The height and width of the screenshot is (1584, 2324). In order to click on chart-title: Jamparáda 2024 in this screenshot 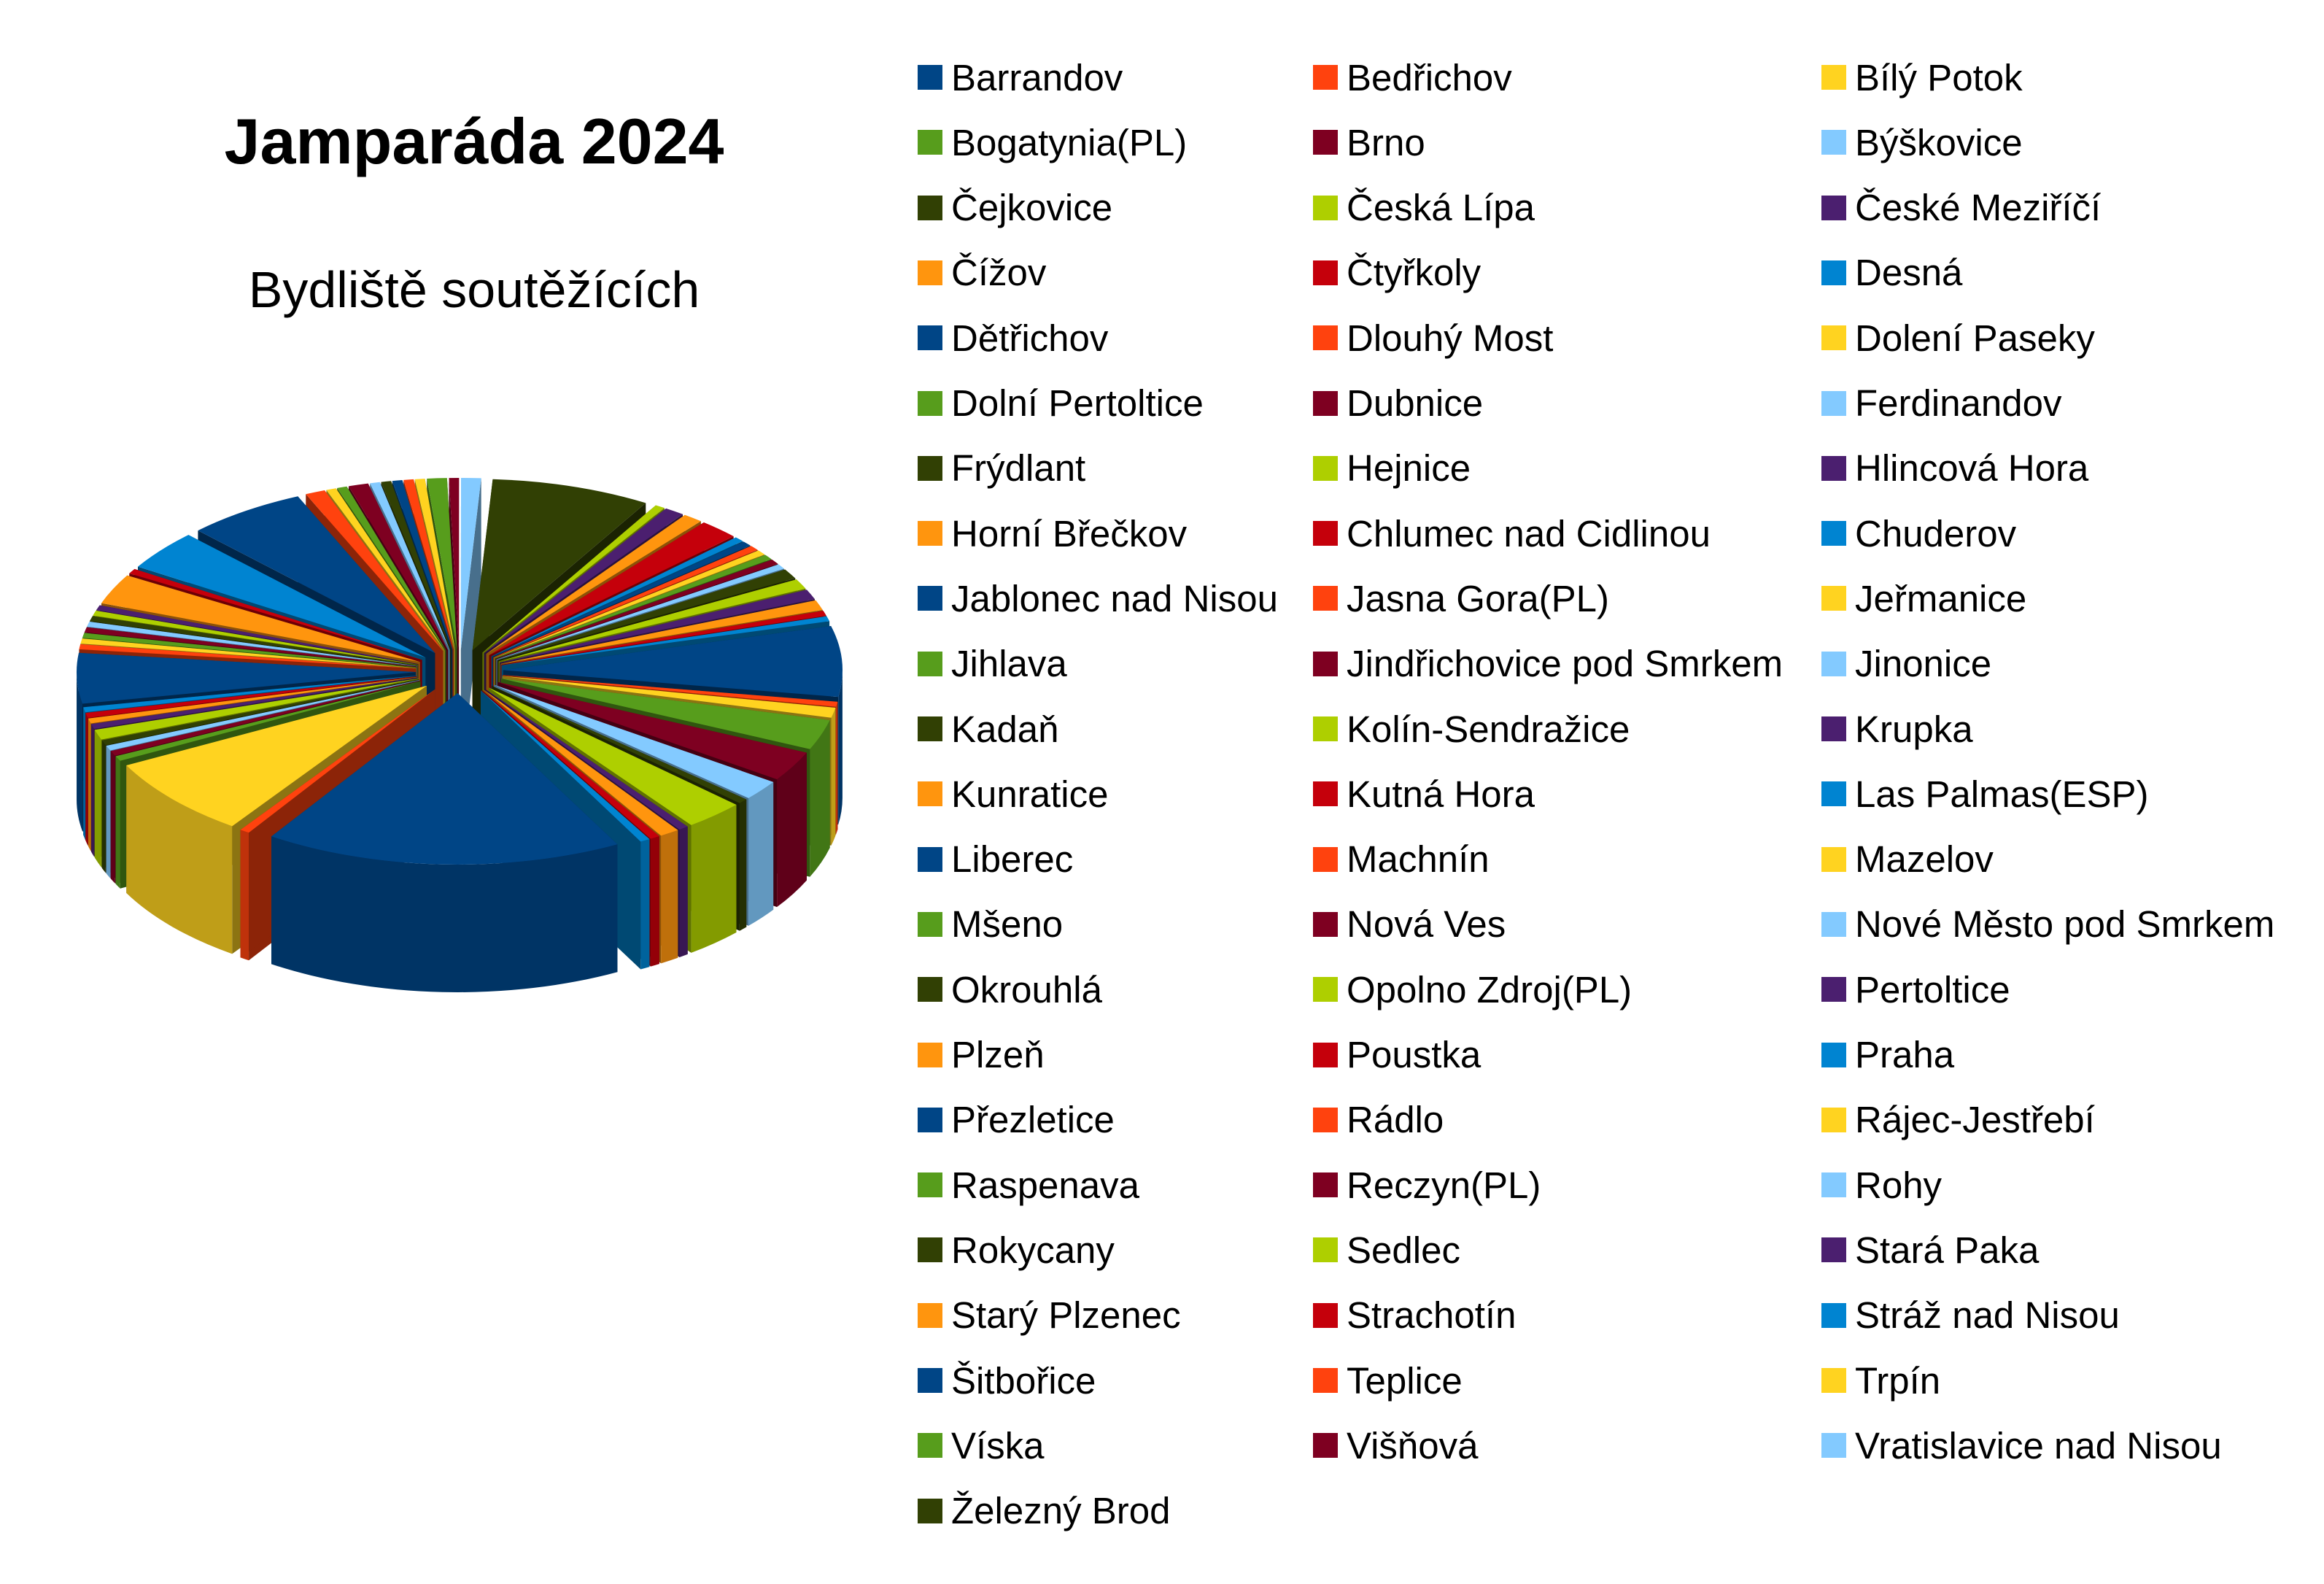, I will do `click(474, 141)`.